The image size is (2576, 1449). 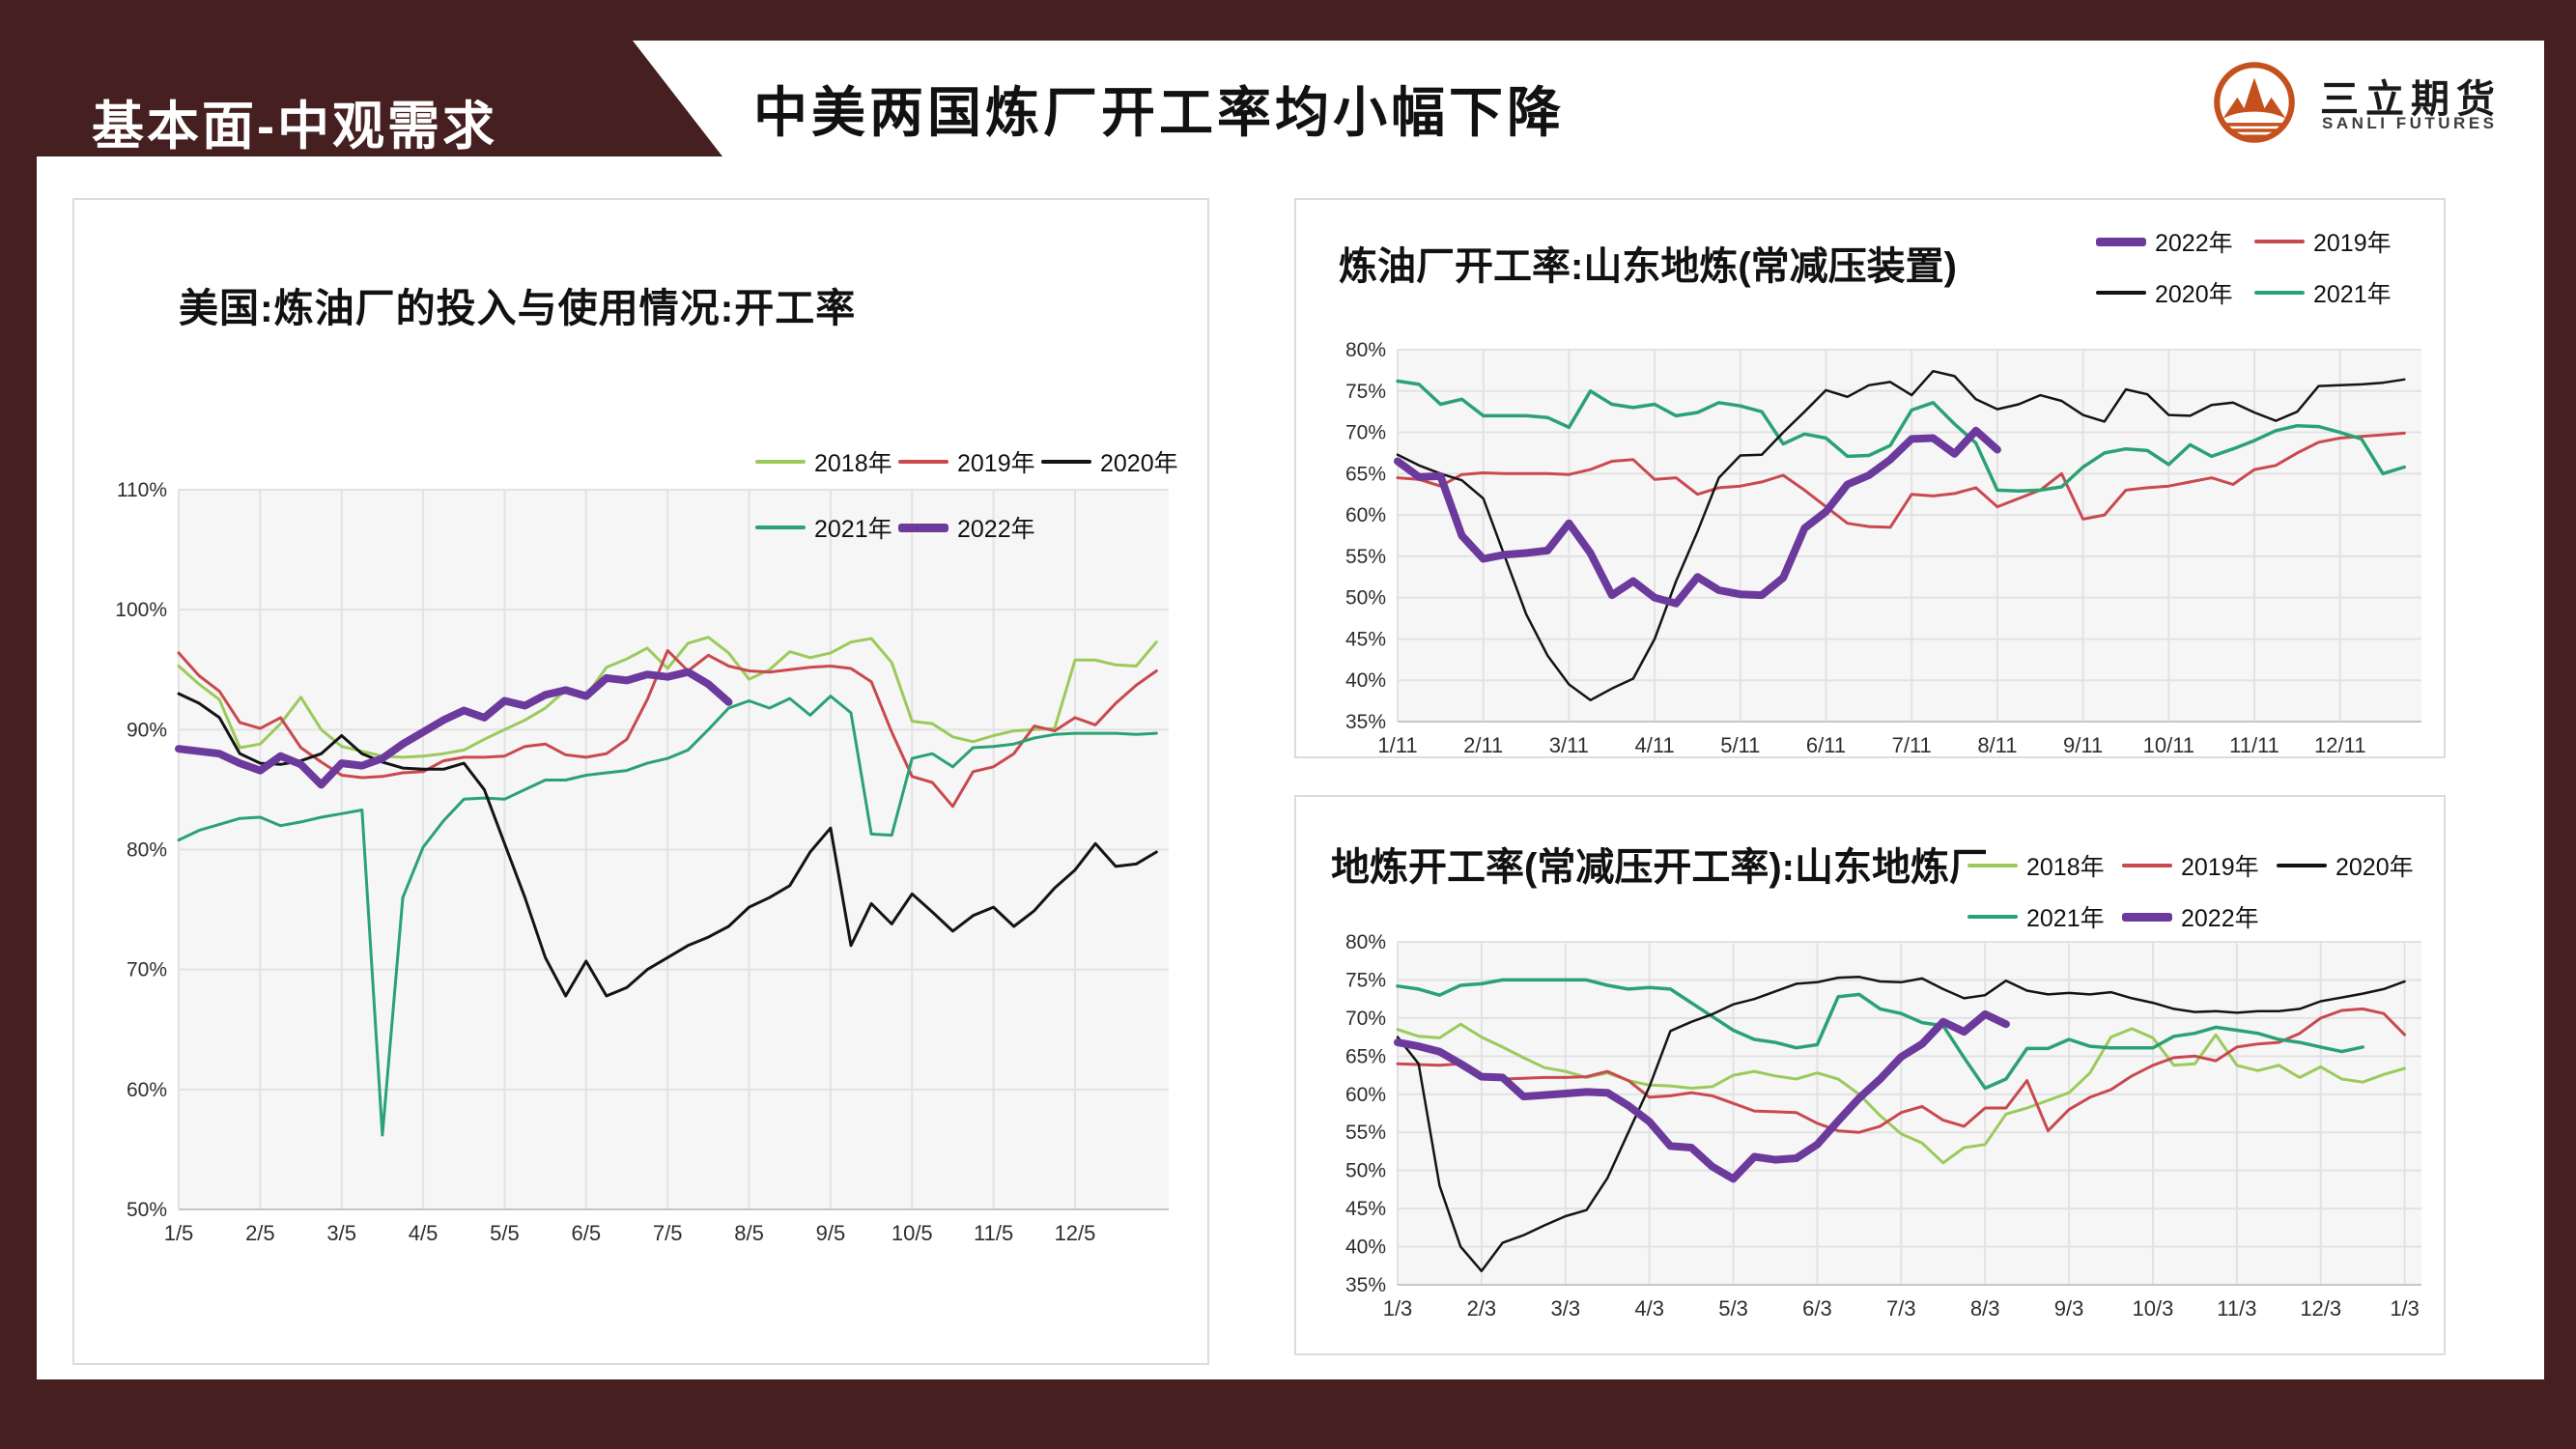 I want to click on svg-text: 40%, so click(x=1365, y=680).